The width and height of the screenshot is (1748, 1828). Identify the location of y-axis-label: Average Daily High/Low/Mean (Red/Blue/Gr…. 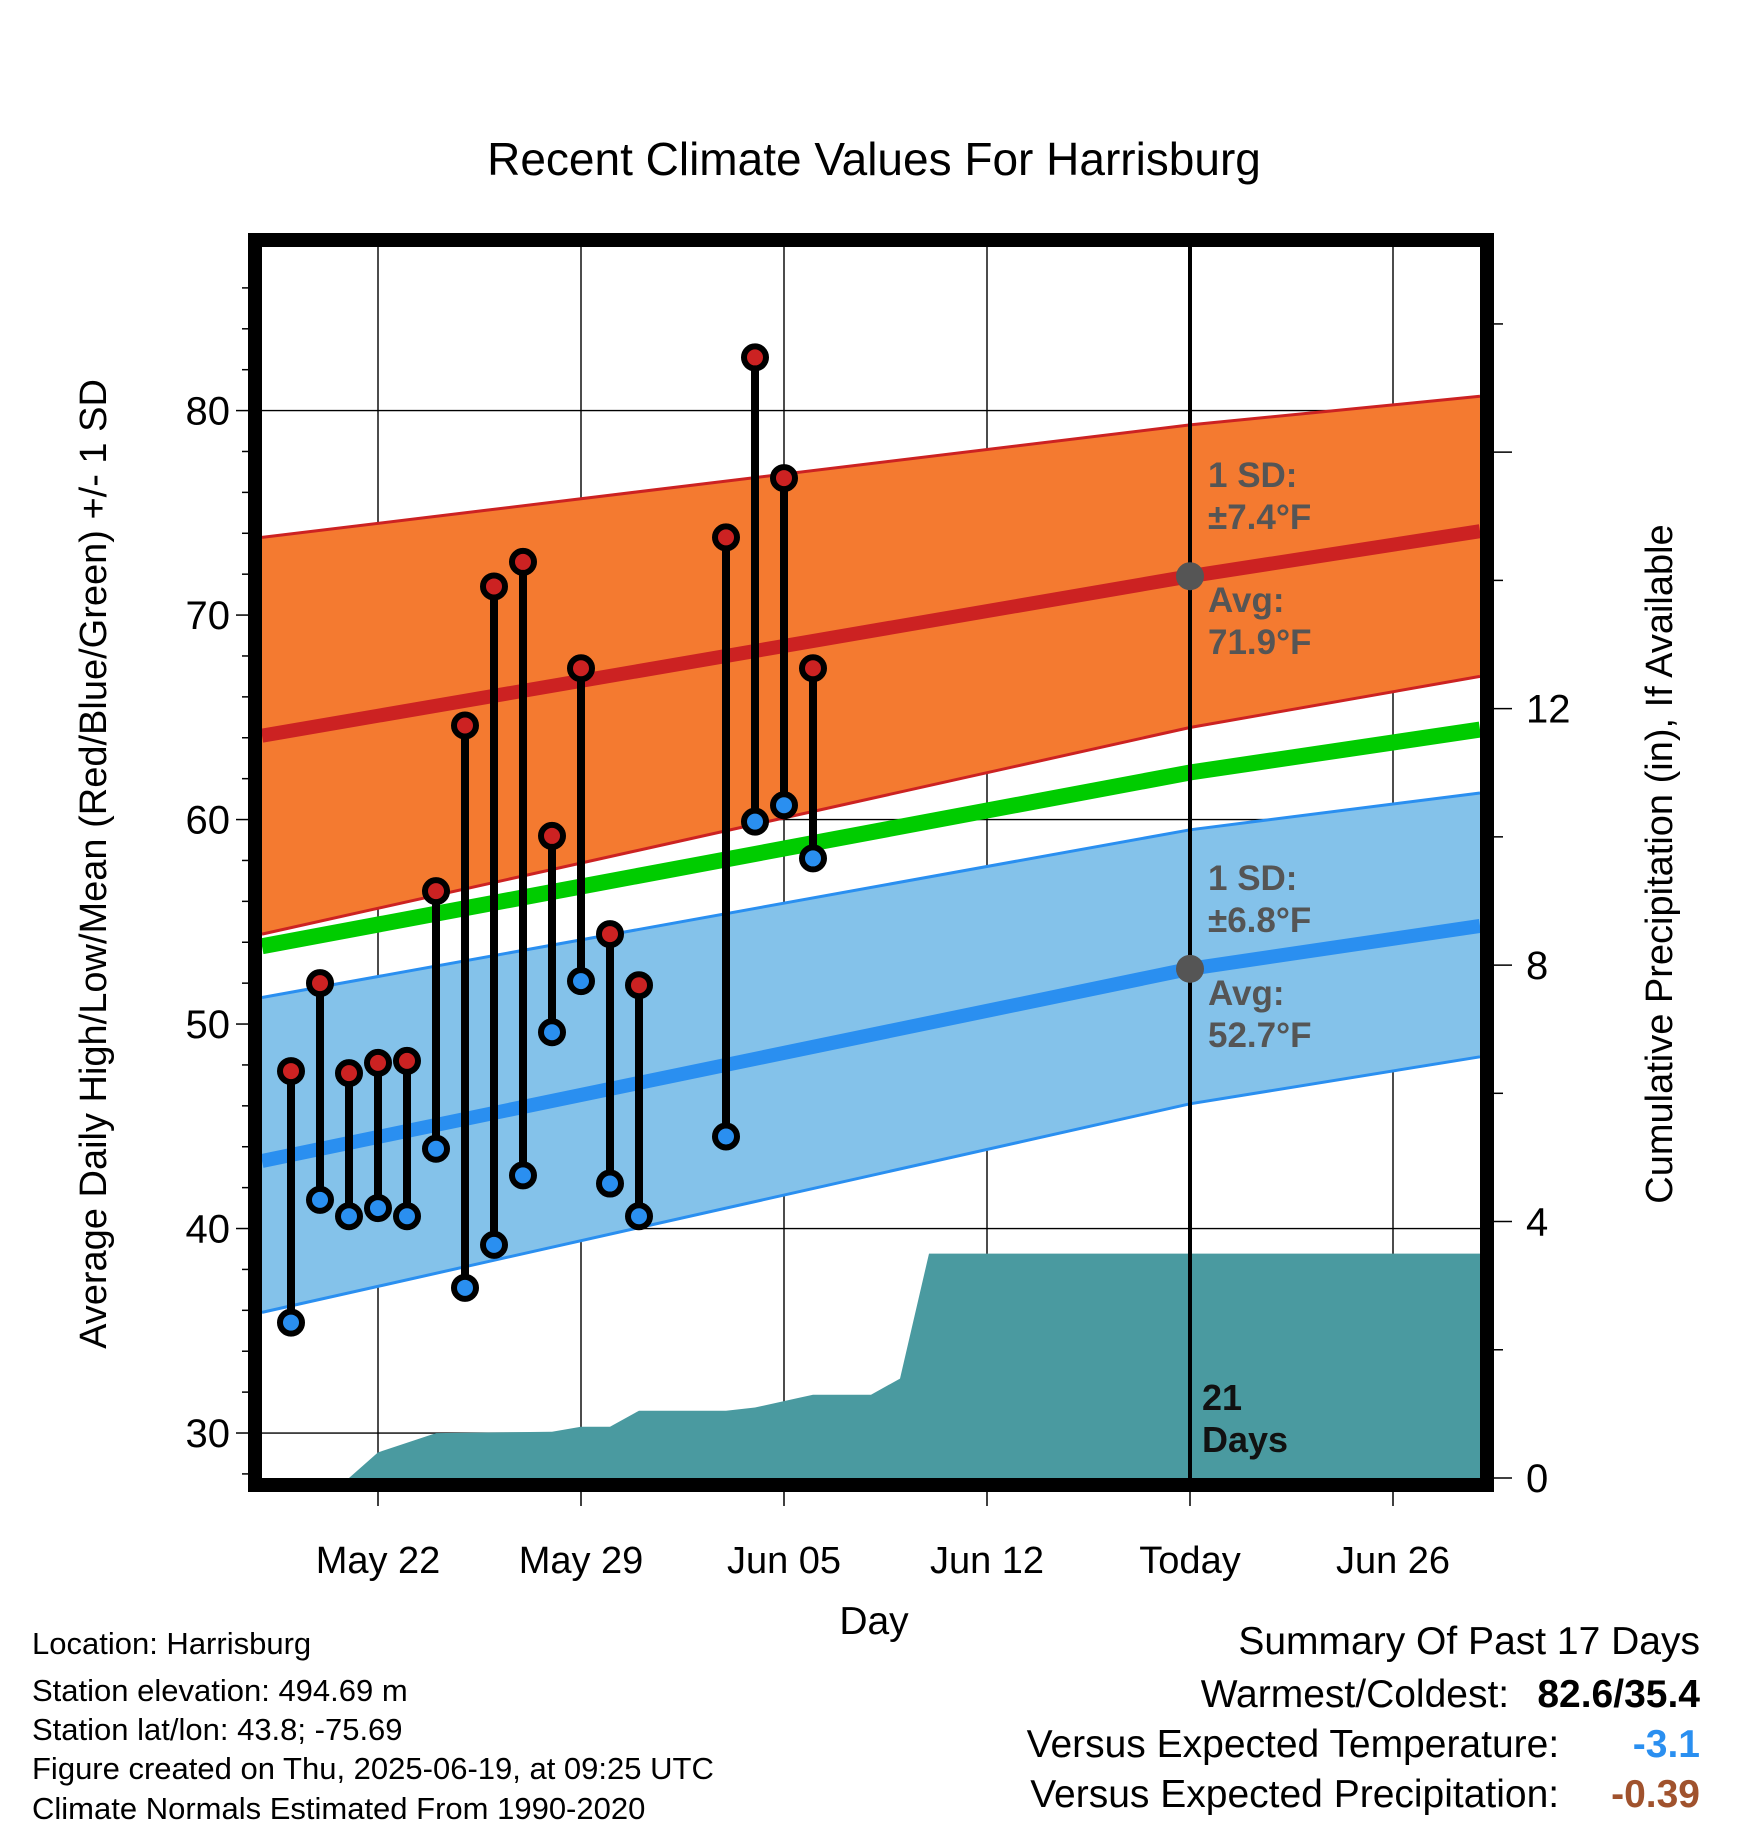
(94, 864).